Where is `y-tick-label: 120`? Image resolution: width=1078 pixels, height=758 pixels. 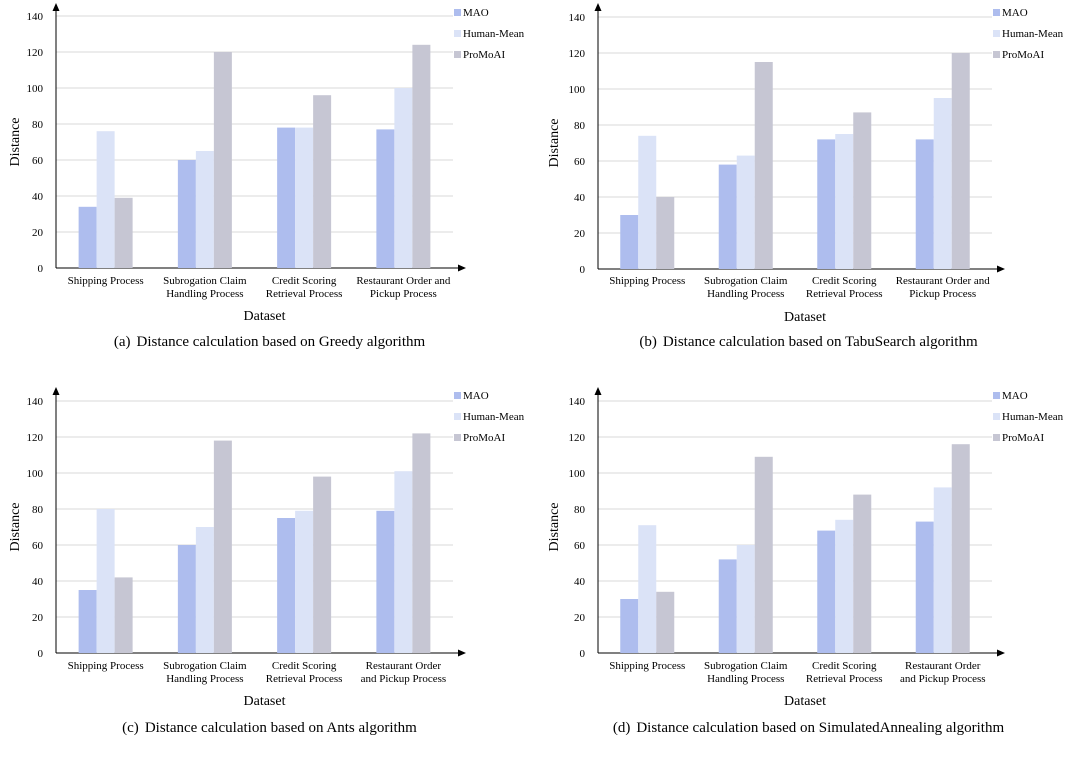
y-tick-label: 120 is located at coordinates (577, 438).